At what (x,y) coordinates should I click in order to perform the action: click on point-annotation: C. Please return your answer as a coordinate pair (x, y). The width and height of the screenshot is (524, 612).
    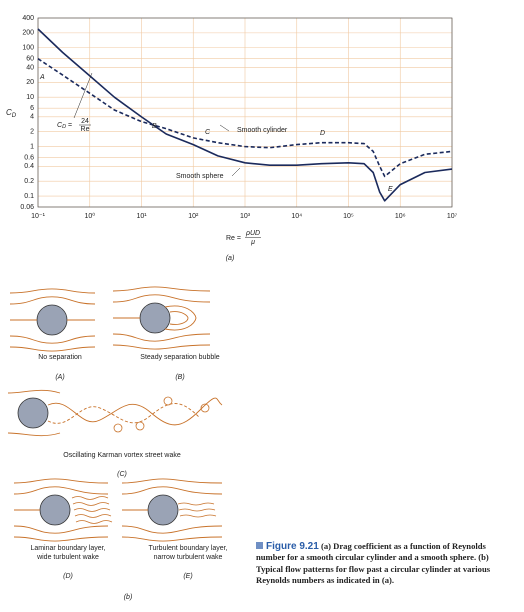
    Looking at the image, I should click on (208, 132).